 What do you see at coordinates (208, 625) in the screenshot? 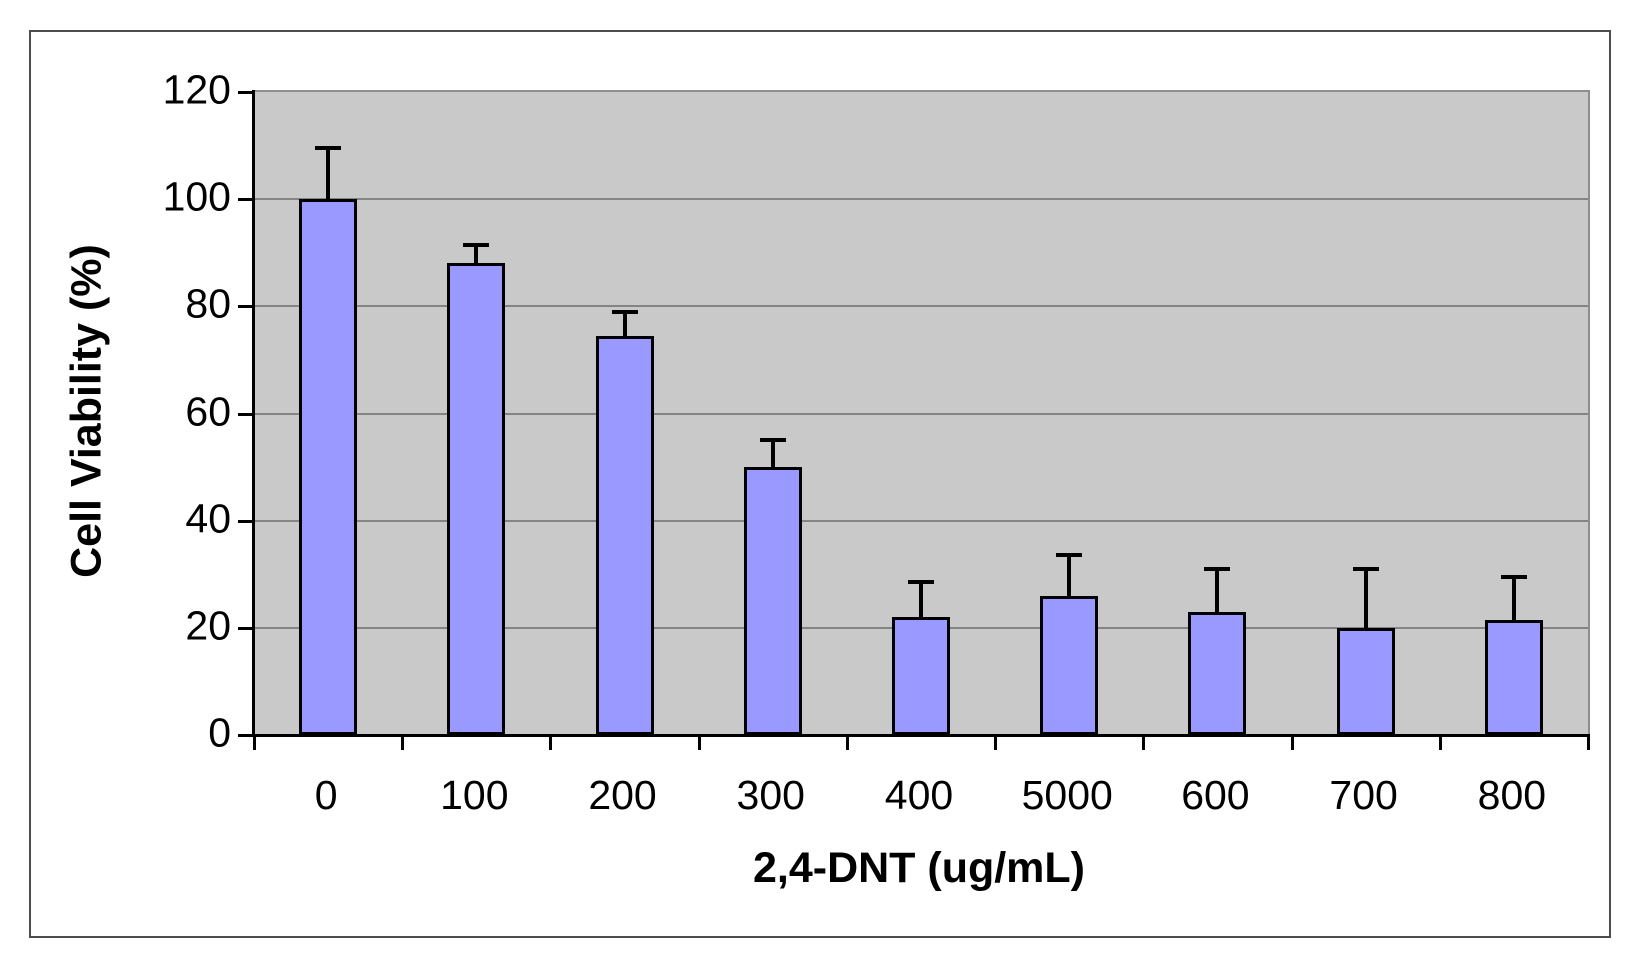
I see `y-tick-label: 20` at bounding box center [208, 625].